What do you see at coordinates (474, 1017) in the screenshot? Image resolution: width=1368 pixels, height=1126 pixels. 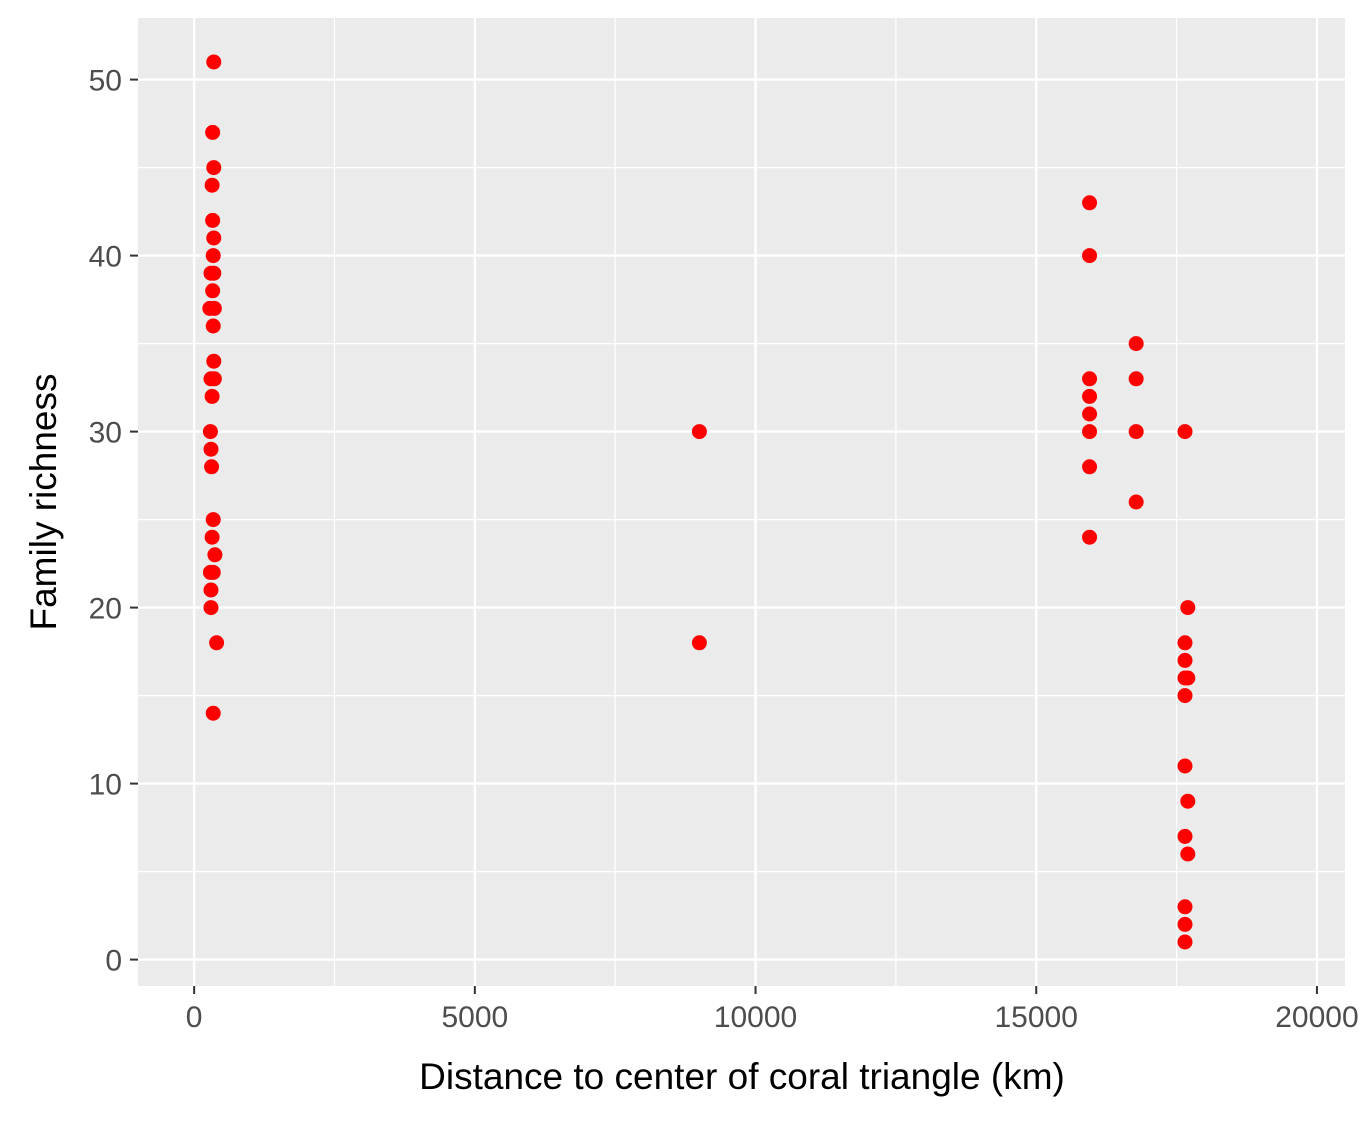 I see `x-tick-label: 5000` at bounding box center [474, 1017].